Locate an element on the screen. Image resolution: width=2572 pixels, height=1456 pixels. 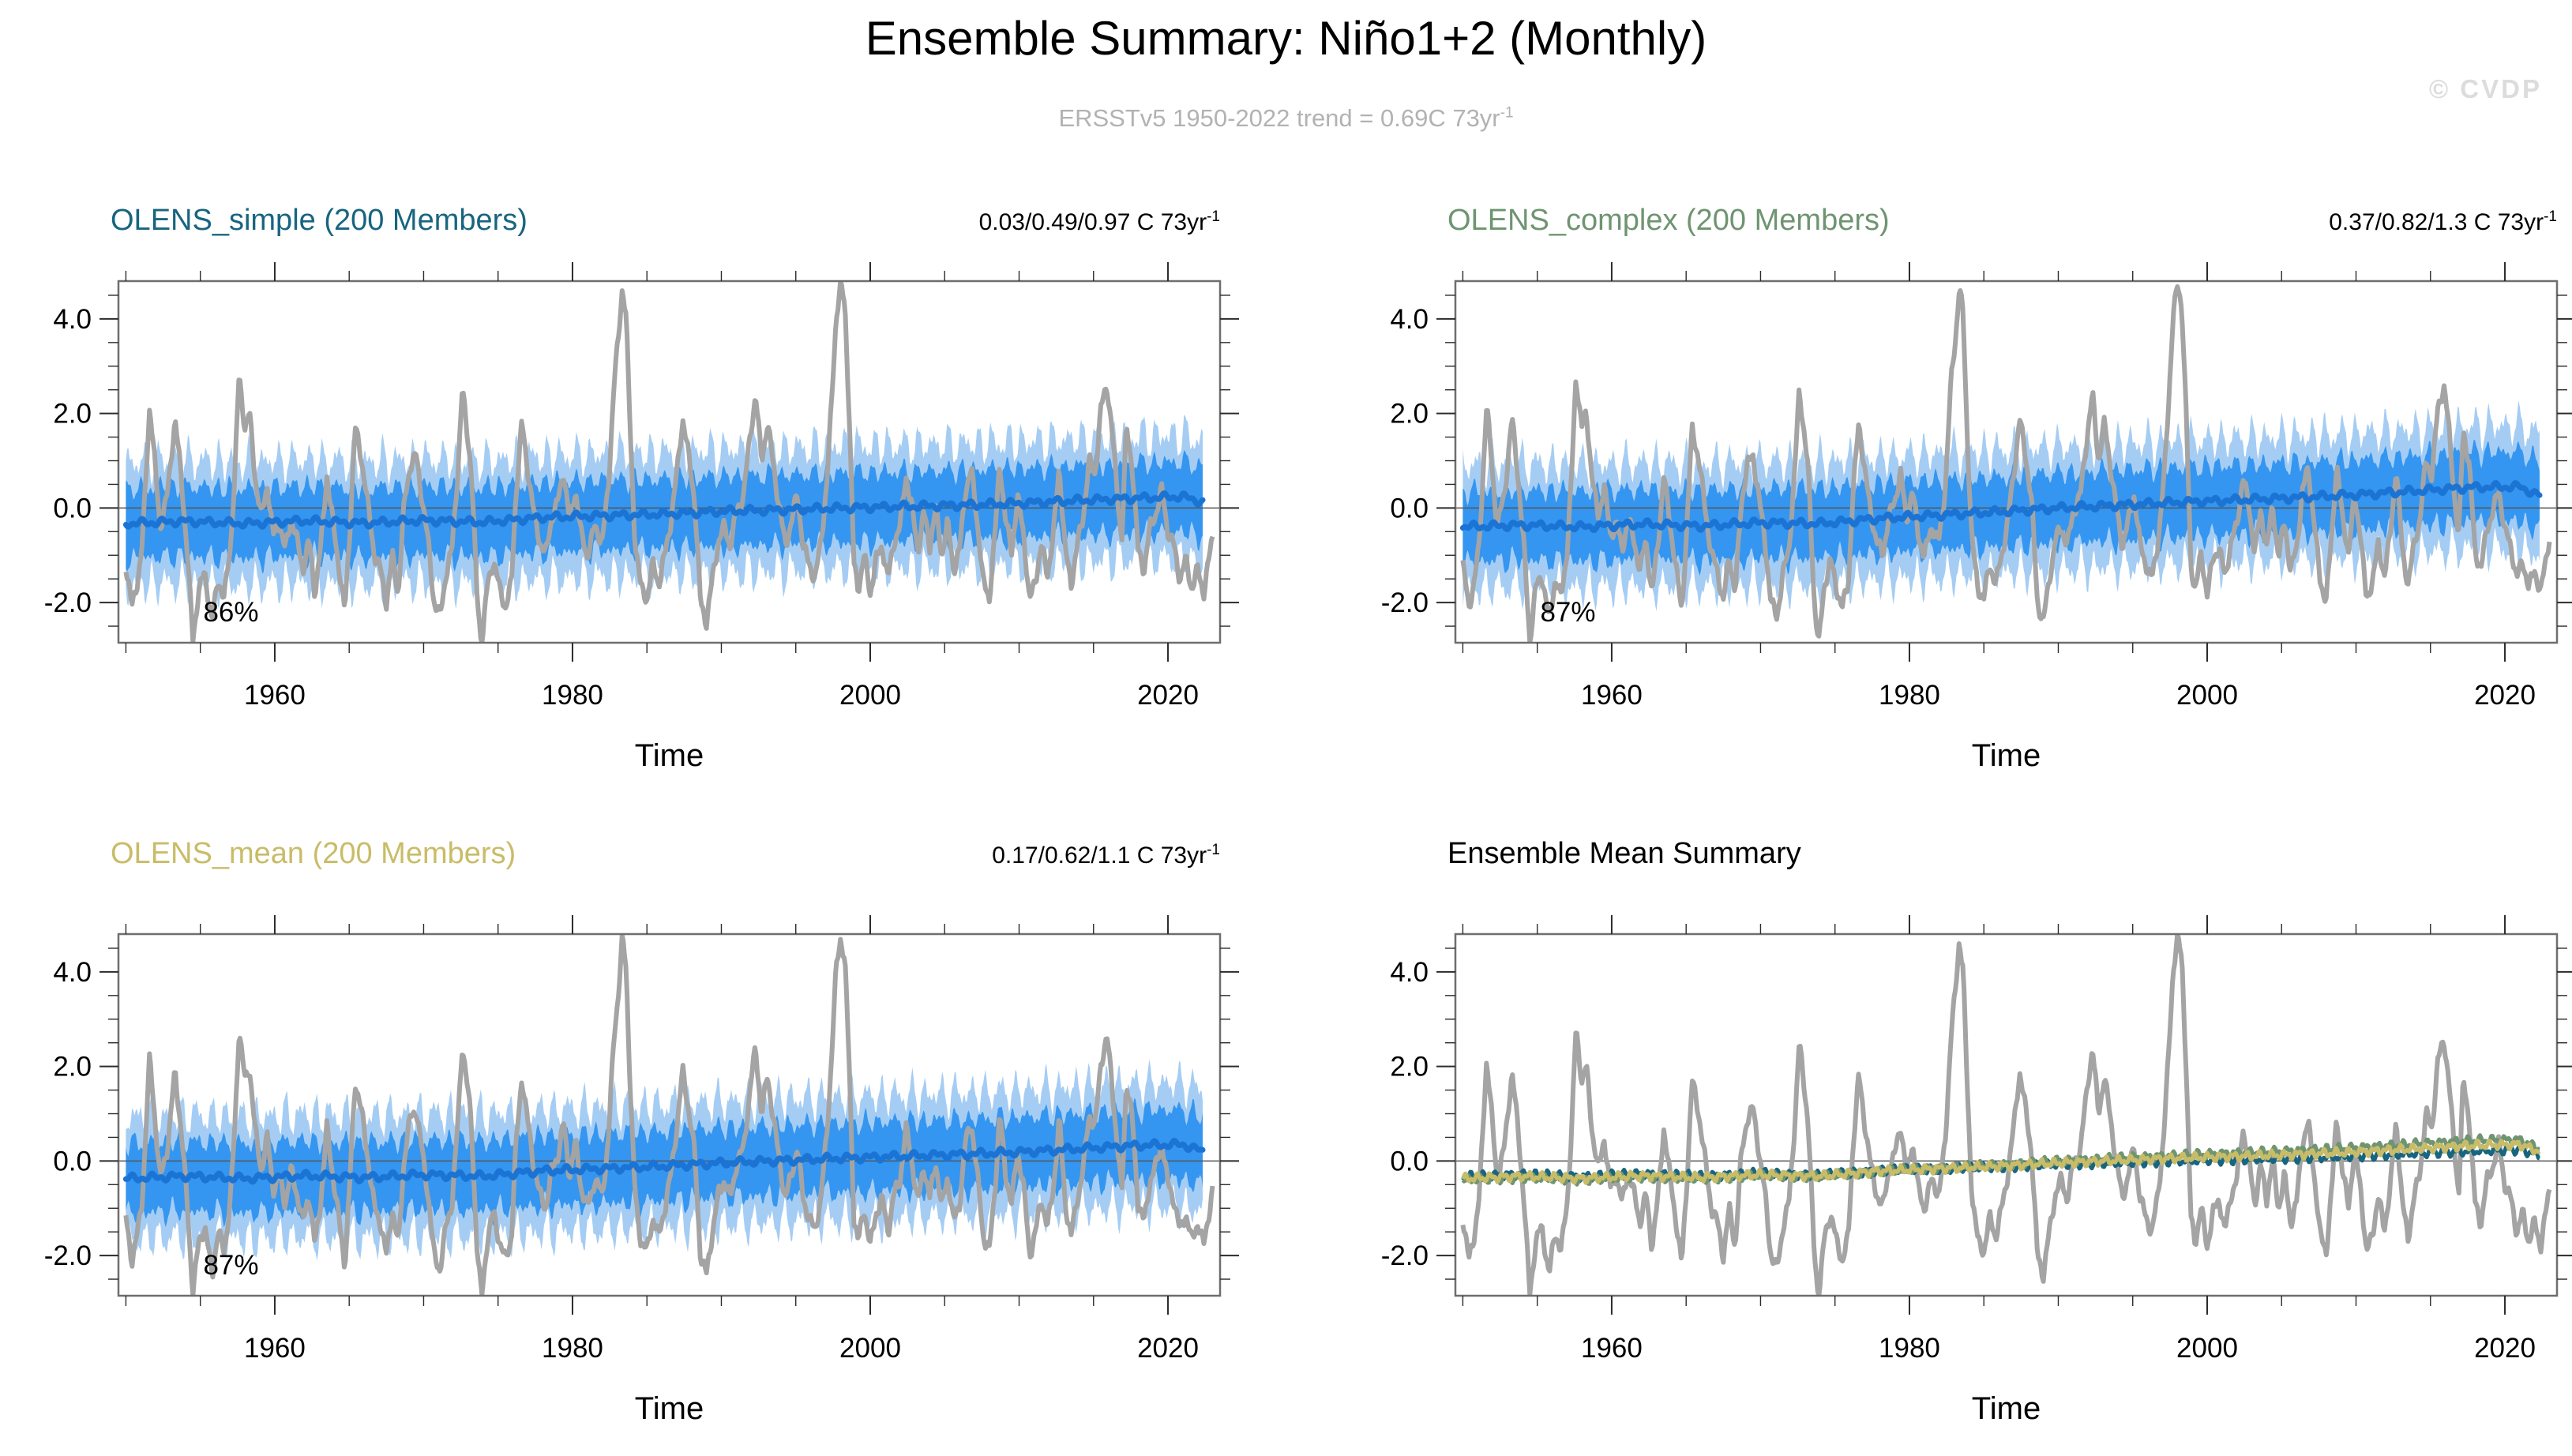
panel-title-olens-complex: OLENS_complex (200 Members) is located at coordinates (1669, 220).